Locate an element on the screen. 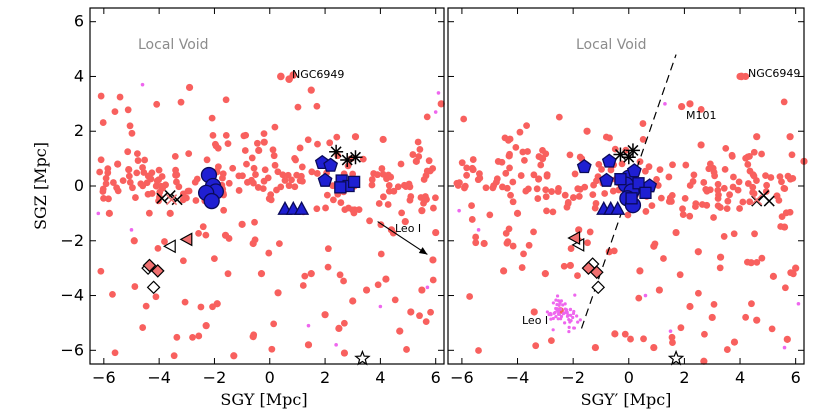 Image resolution: width=830 pixels, height=415 pixels. left-y-tick-label: 2 is located at coordinates (79, 130).